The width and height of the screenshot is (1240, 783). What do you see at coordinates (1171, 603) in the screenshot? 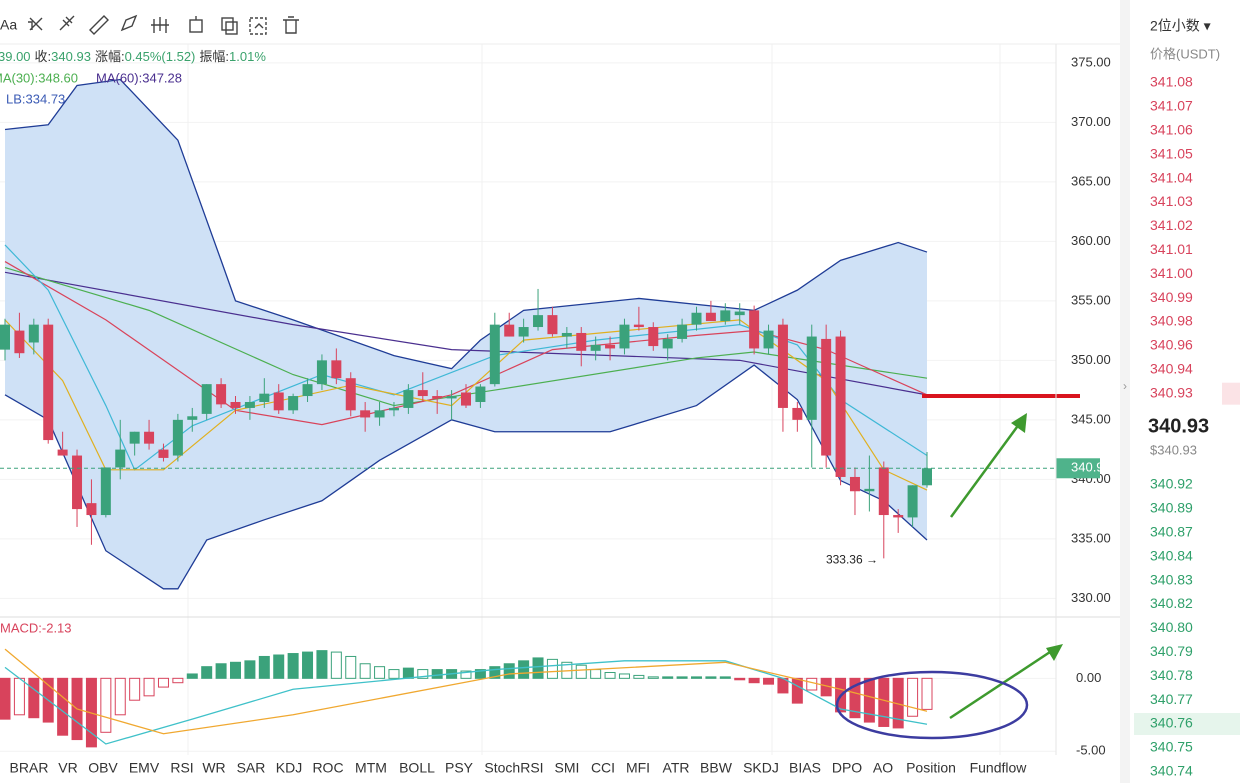
I see `bid-price: 340.82` at bounding box center [1171, 603].